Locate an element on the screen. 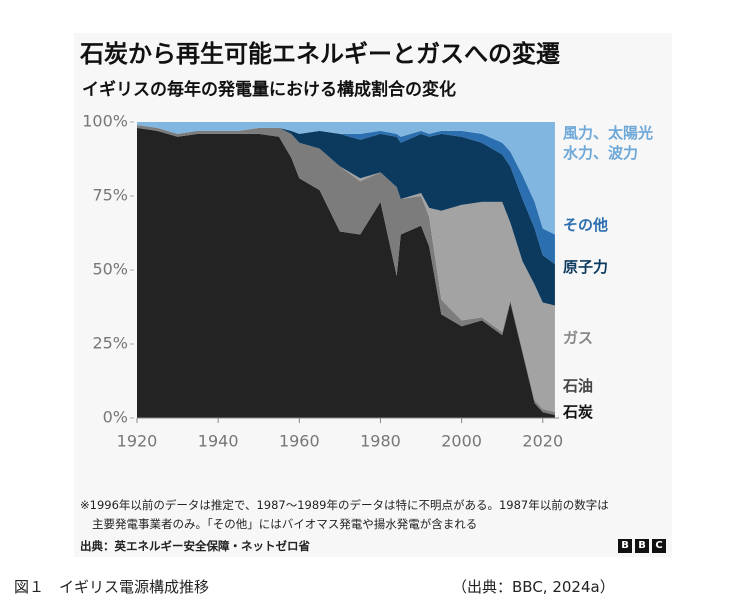 This screenshot has height=604, width=739. y-tick-label: 0% is located at coordinates (115, 417).